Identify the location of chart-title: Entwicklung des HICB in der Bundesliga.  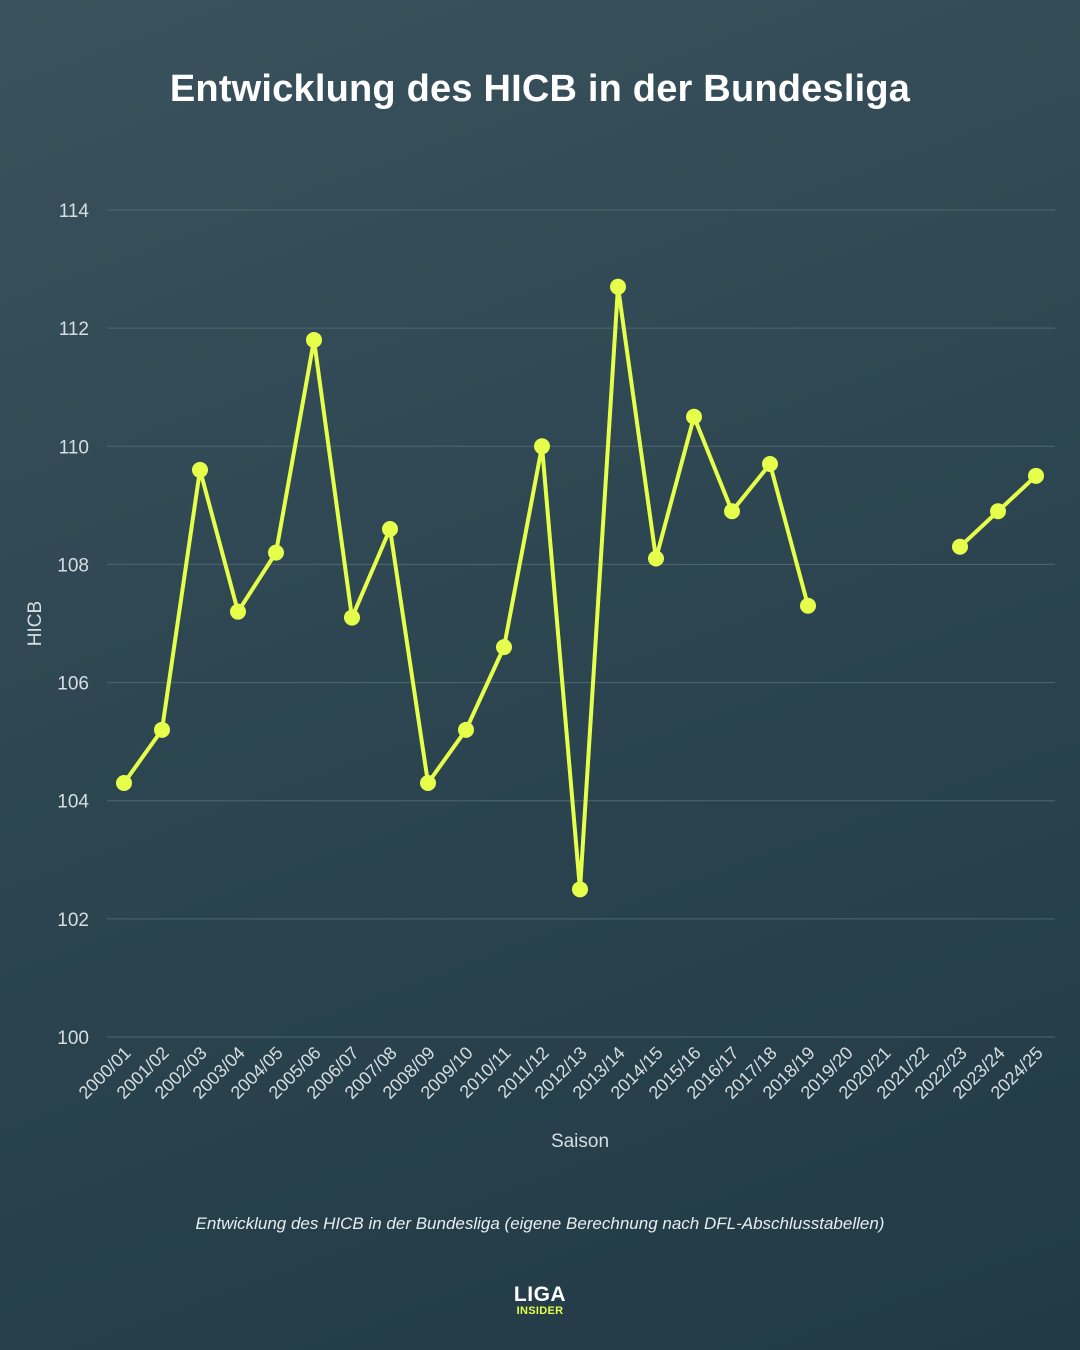
(540, 89).